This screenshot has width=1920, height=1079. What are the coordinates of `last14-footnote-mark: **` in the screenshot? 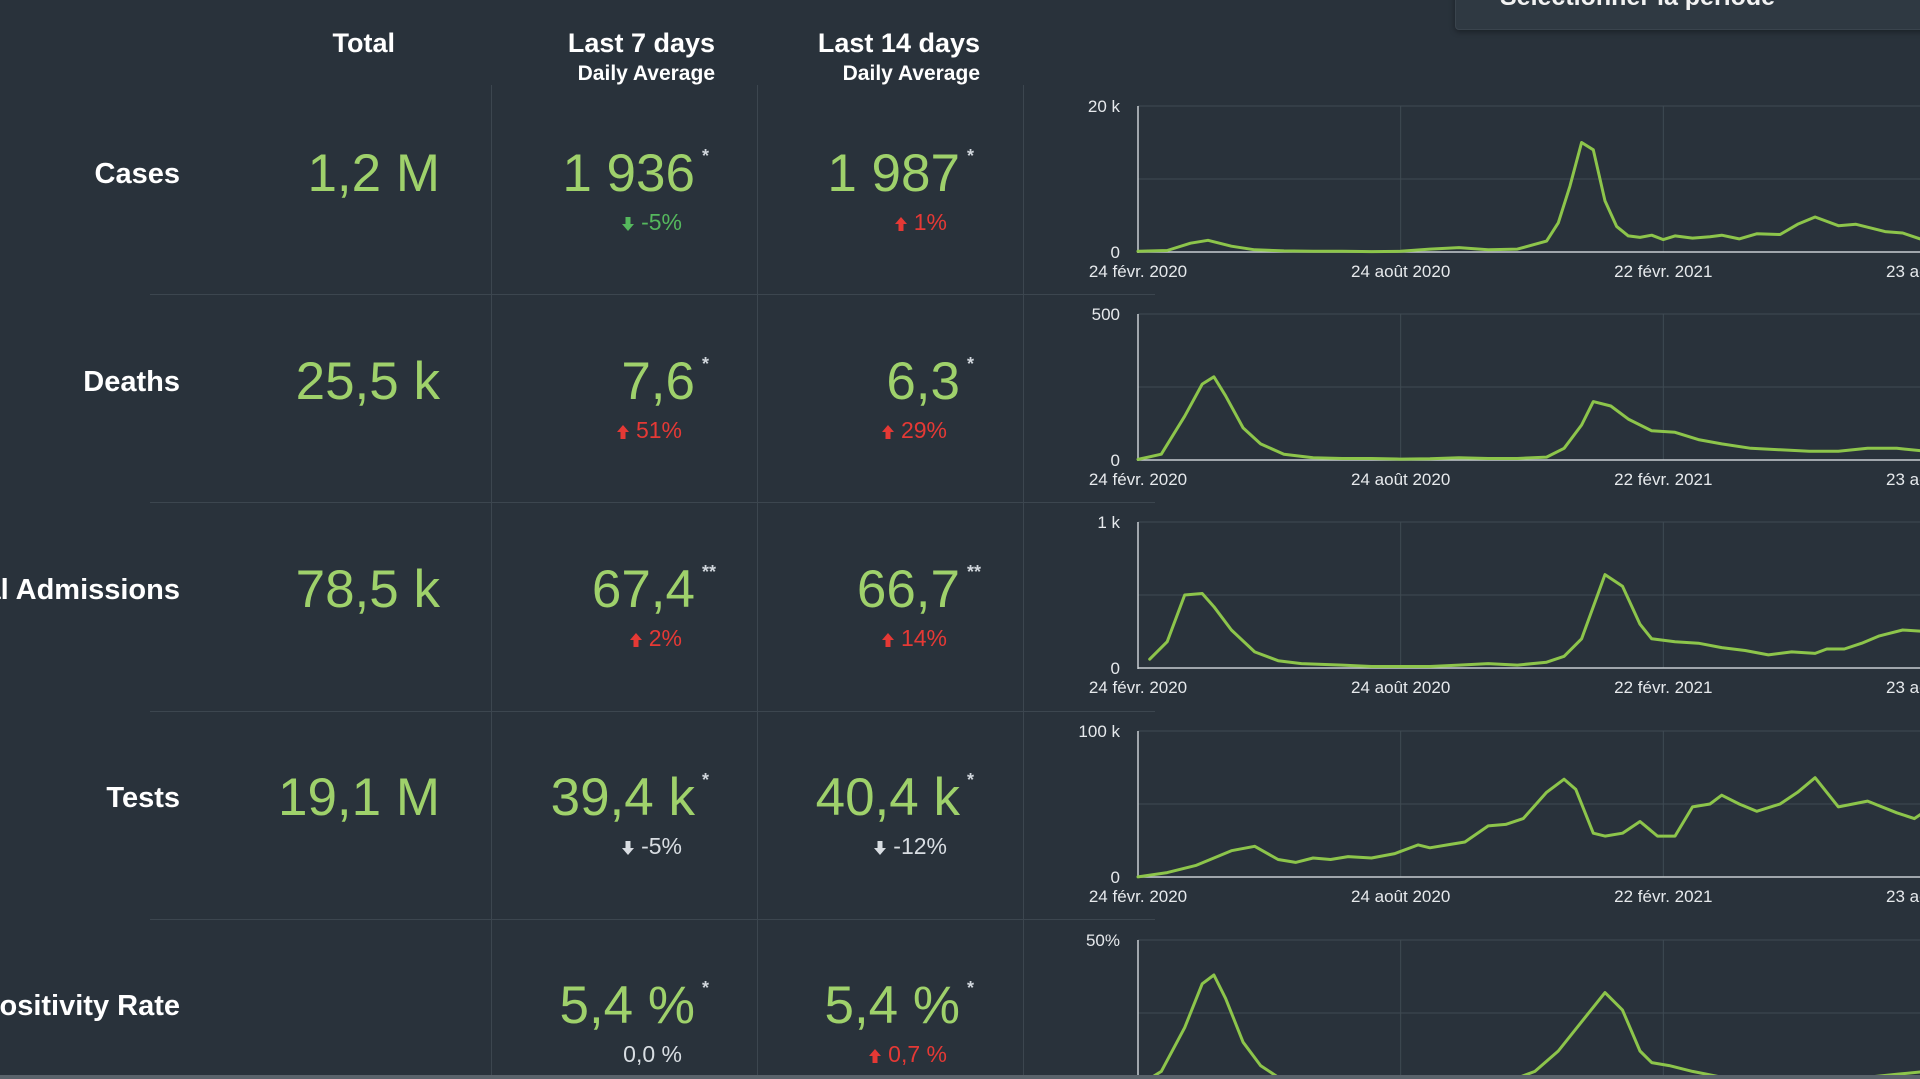 It's located at (974, 572).